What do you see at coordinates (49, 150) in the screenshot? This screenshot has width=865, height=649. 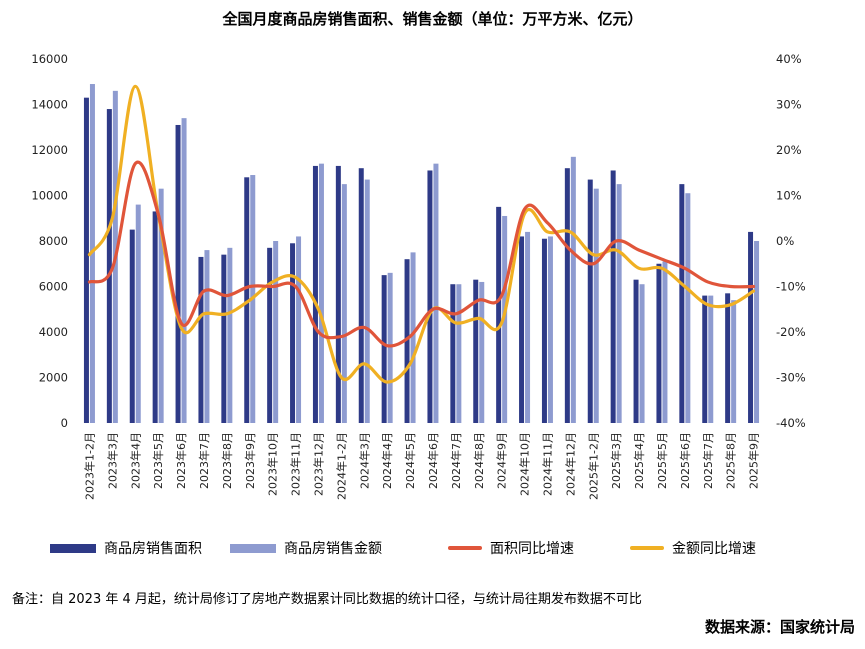 I see `left-tick-label: 12000` at bounding box center [49, 150].